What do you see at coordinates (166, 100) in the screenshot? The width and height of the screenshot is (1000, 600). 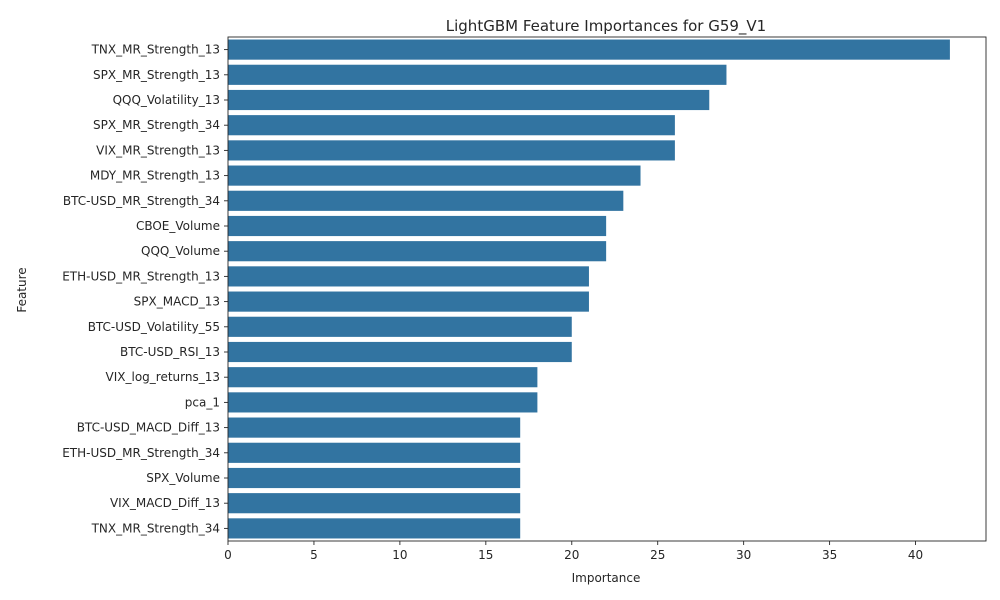 I see `y-tick-label: QQQ_Volatility_13` at bounding box center [166, 100].